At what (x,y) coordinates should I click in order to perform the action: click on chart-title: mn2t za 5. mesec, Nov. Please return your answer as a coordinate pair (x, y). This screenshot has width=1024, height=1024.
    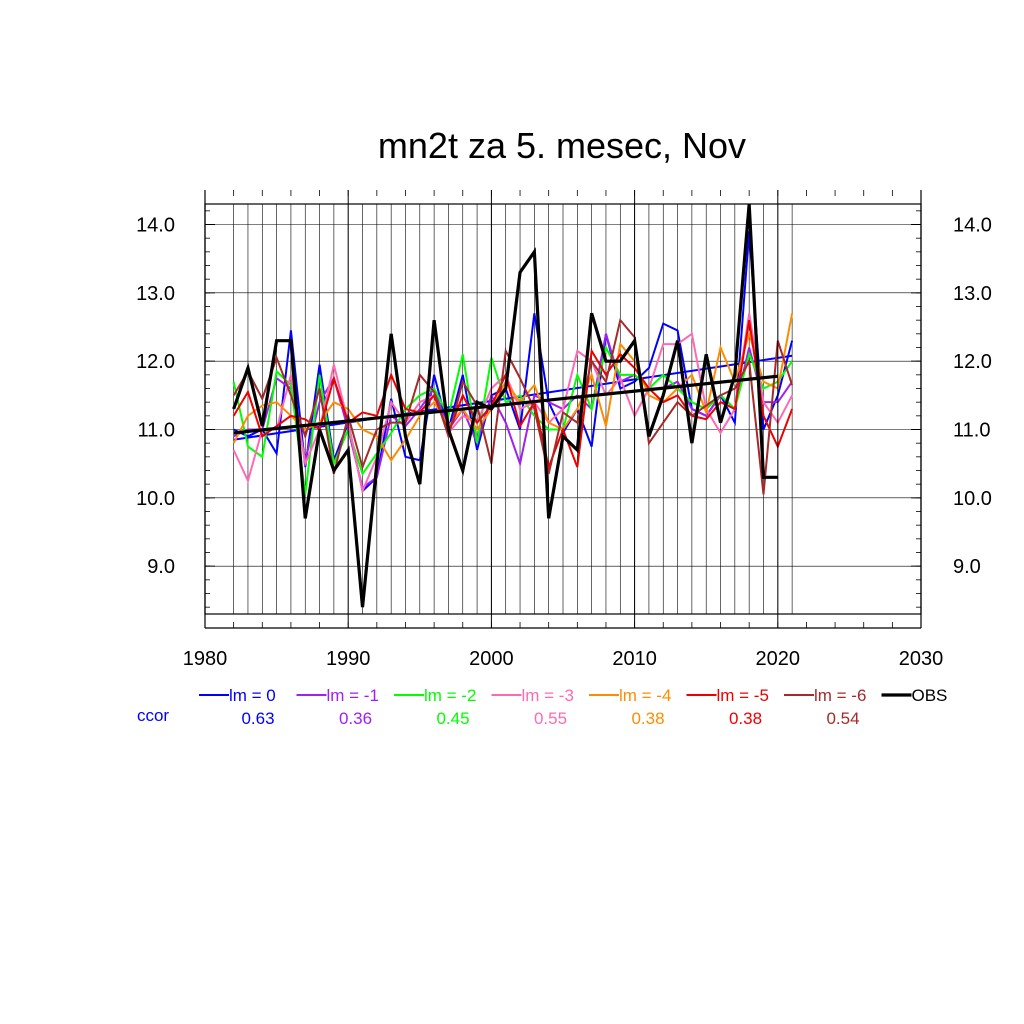
    Looking at the image, I should click on (562, 145).